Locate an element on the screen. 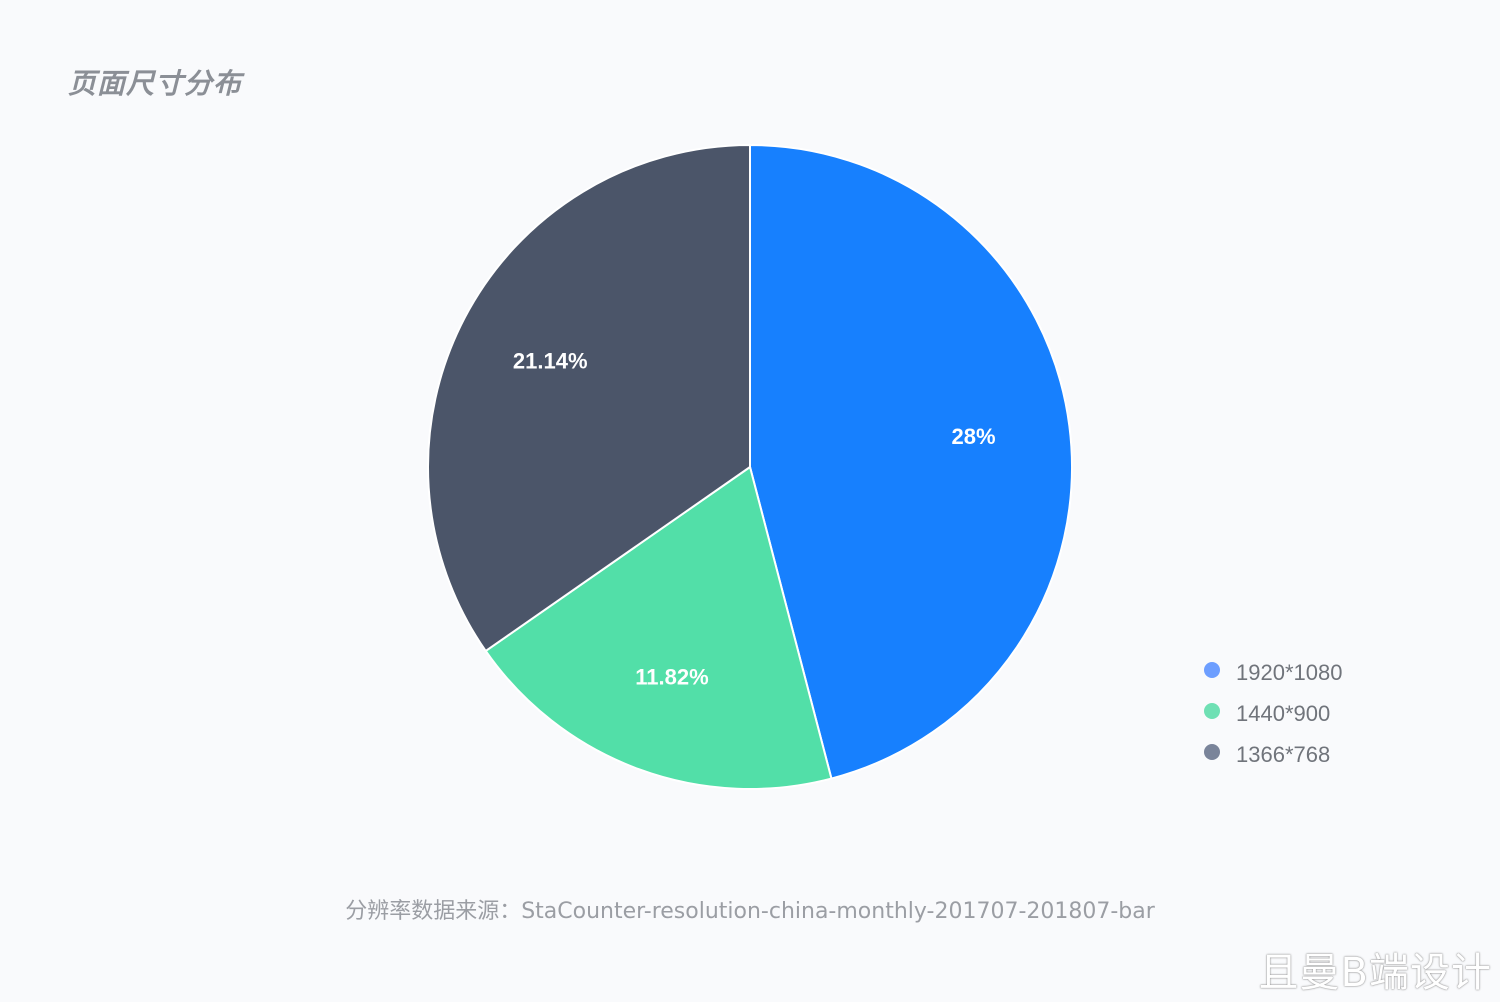 The height and width of the screenshot is (1002, 1500). pie-slice-label-2: 11.82% is located at coordinates (671, 676).